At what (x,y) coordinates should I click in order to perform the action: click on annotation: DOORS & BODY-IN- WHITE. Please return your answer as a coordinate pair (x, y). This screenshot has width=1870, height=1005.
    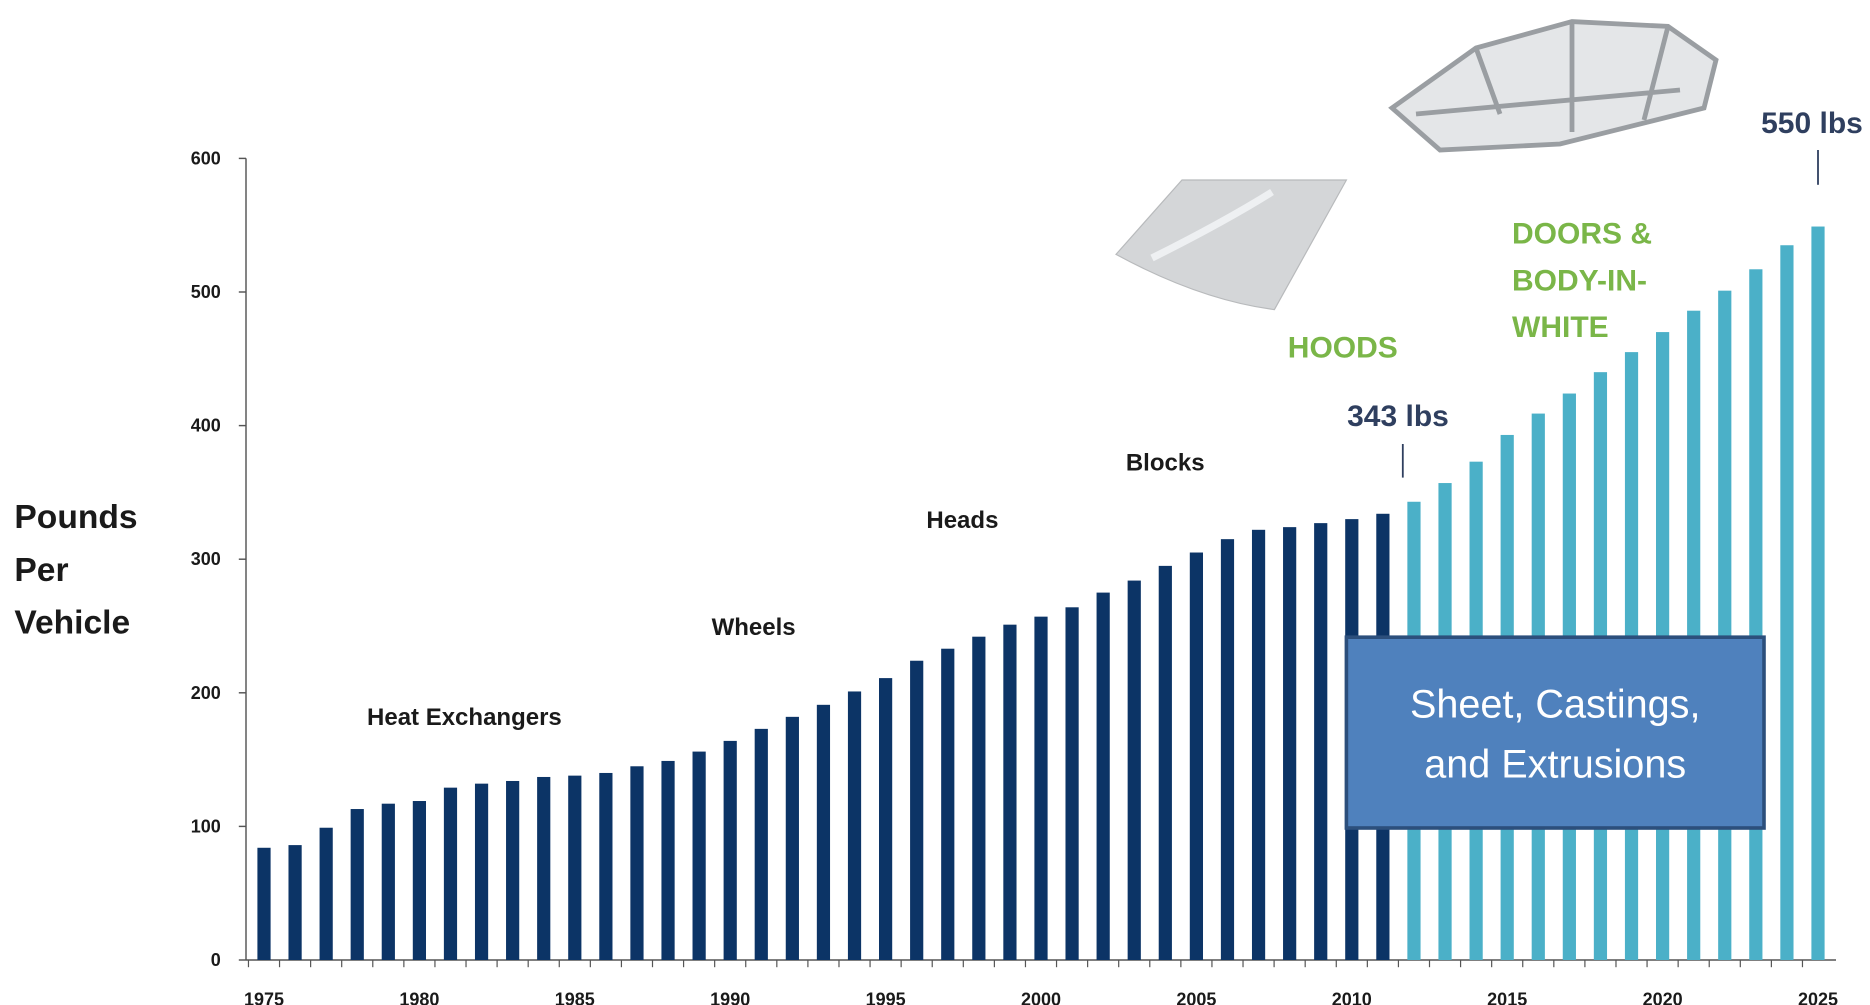
    Looking at the image, I should click on (1582, 281).